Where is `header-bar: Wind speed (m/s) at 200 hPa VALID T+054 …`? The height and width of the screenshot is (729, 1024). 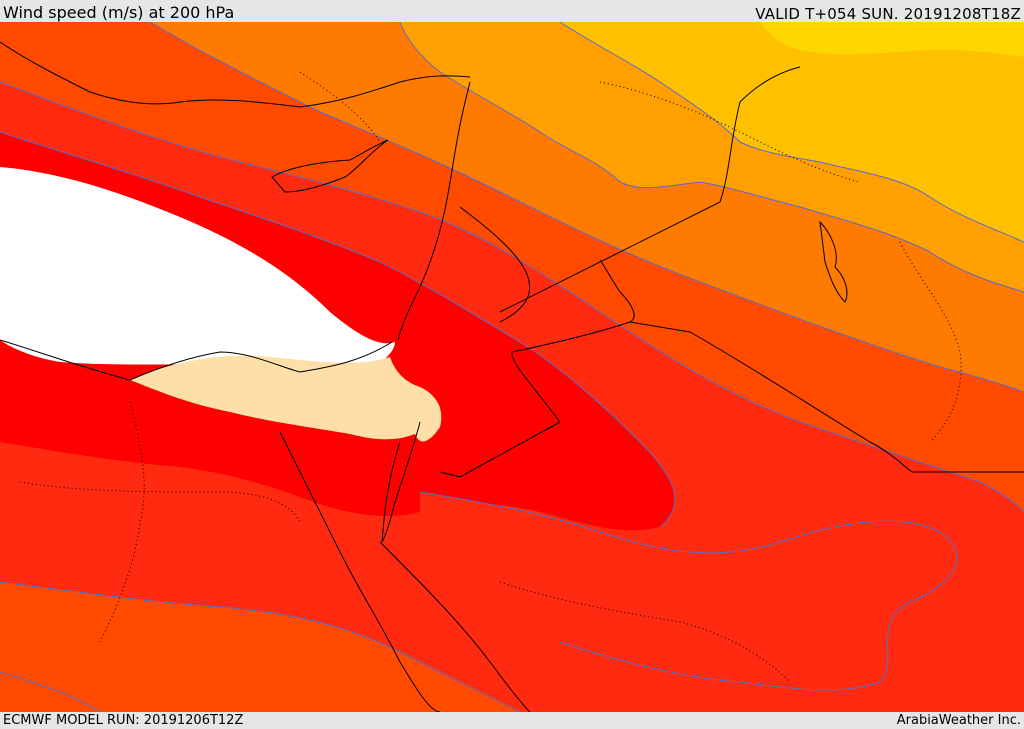
header-bar: Wind speed (m/s) at 200 hPa VALID T+054 … is located at coordinates (512, 11).